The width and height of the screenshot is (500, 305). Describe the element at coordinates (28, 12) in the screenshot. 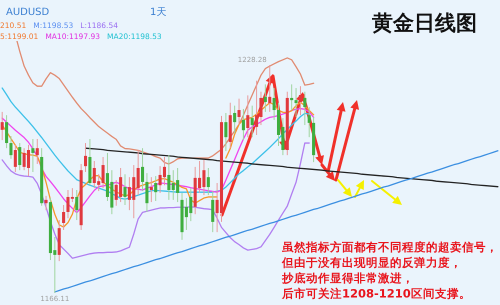

I see `text: AUDUSD` at that location.